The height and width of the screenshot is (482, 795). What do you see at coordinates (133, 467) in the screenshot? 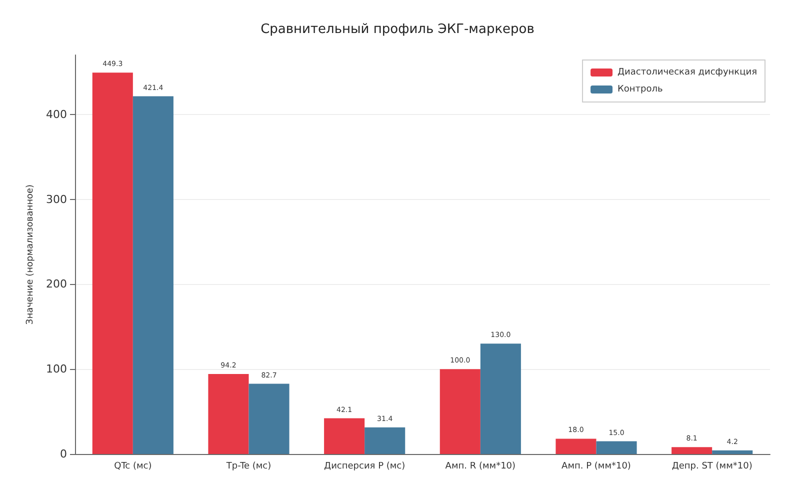
I see `x-tick-label: QTc (мс)` at bounding box center [133, 467].